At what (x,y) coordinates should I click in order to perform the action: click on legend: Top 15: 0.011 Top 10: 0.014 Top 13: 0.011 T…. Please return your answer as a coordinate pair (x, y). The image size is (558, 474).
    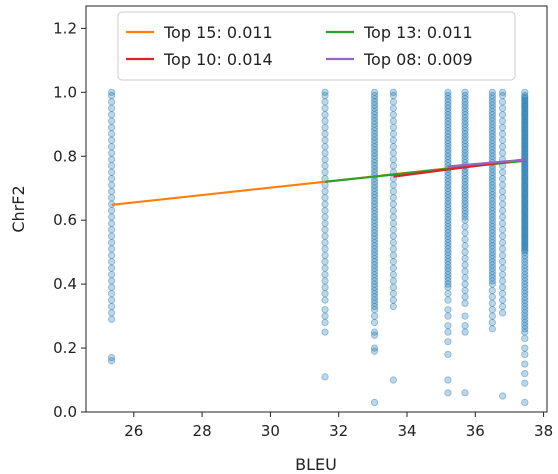
    Looking at the image, I should click on (316, 46).